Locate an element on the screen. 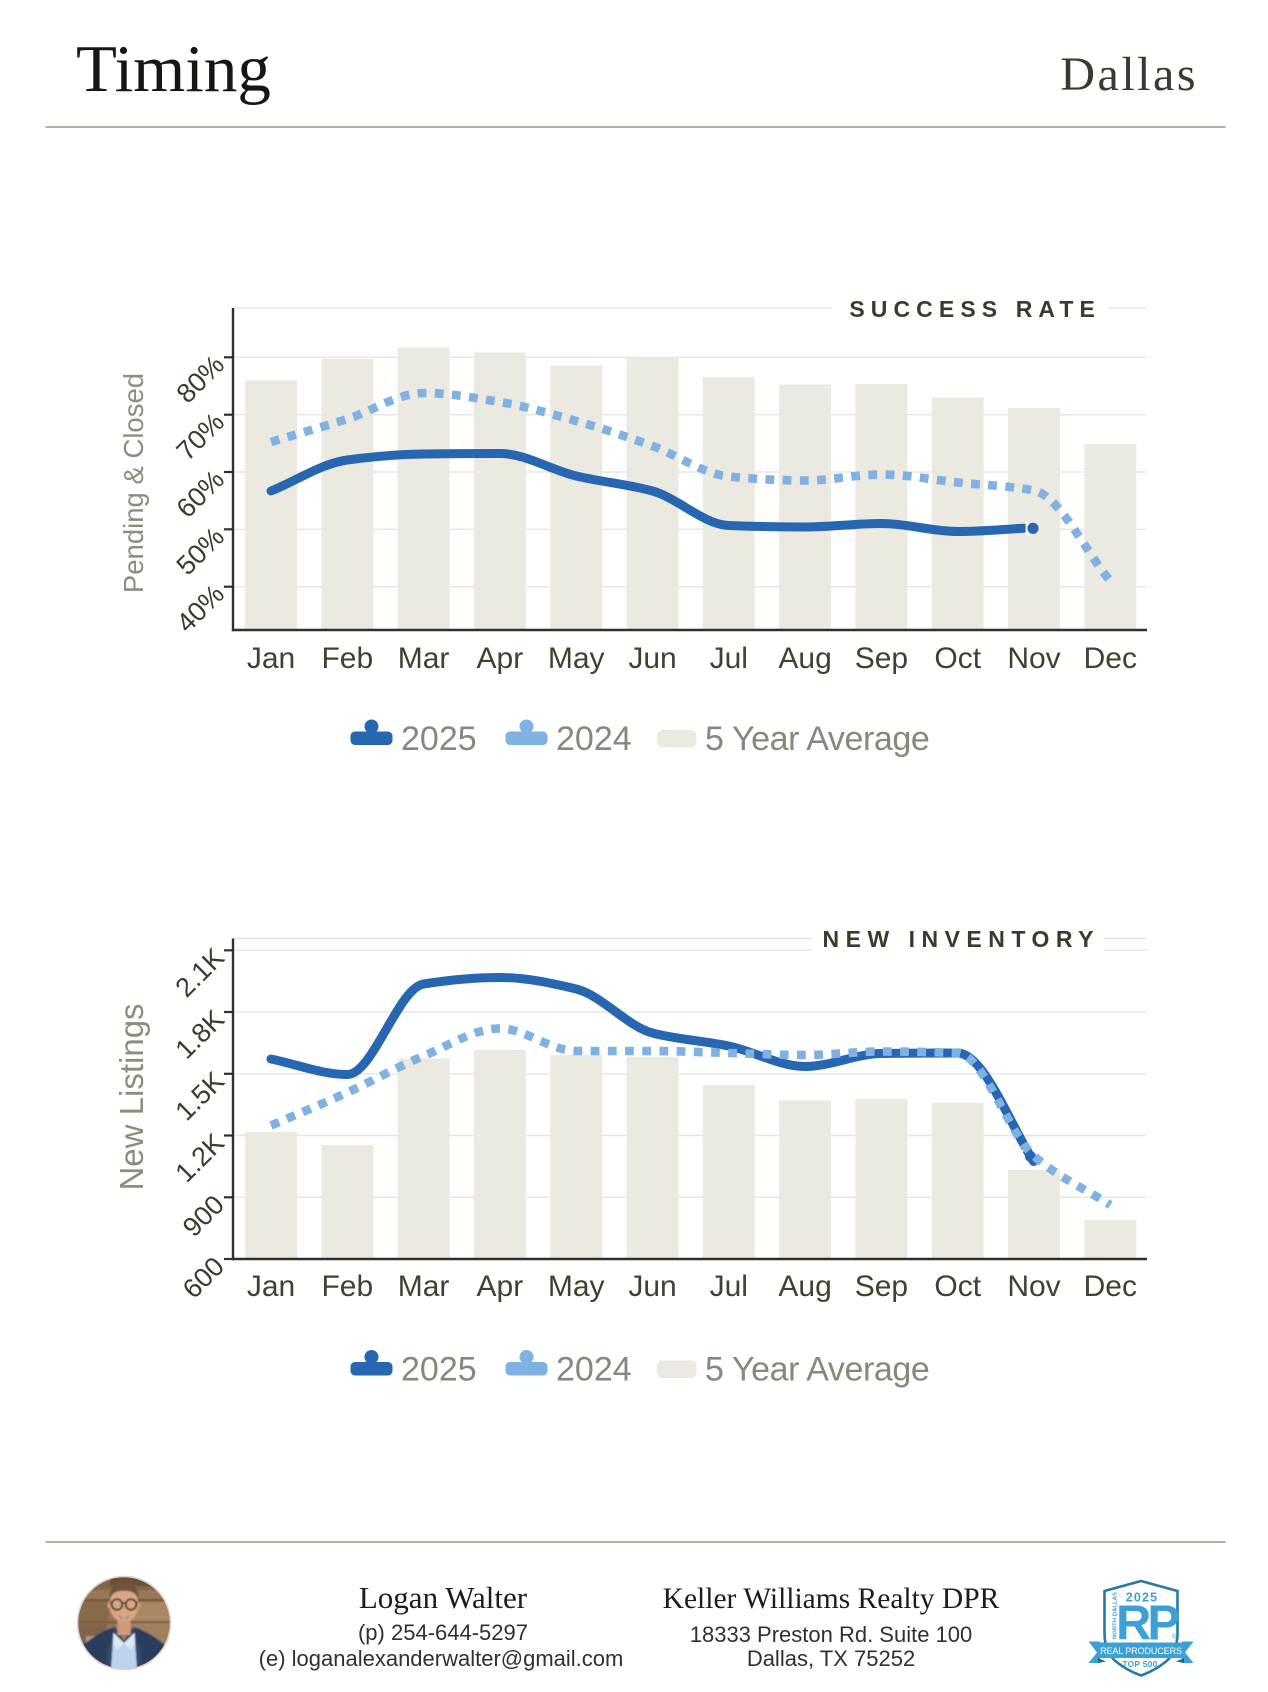 This screenshot has width=1268, height=1692. svg-text: New Listings is located at coordinates (131, 1096).